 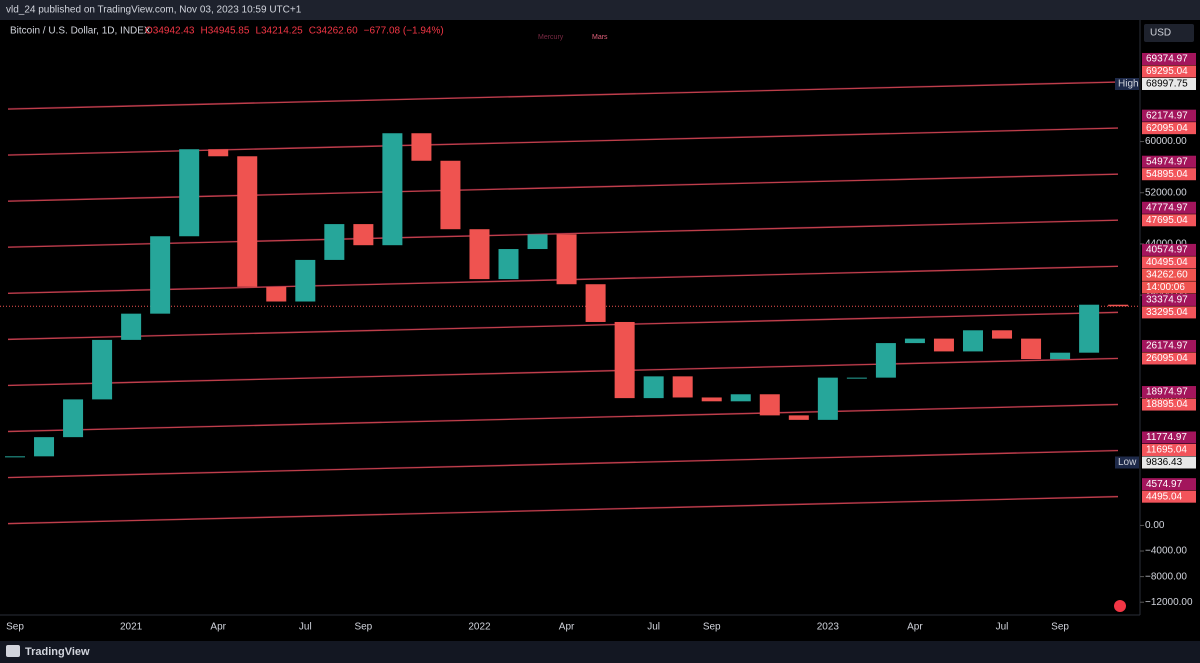 I want to click on x-tick-label: 2022, so click(x=479, y=627).